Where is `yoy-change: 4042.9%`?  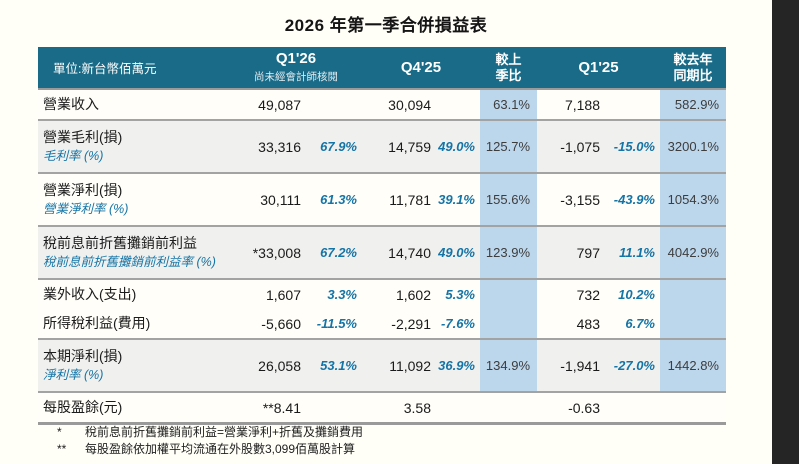 yoy-change: 4042.9% is located at coordinates (693, 252).